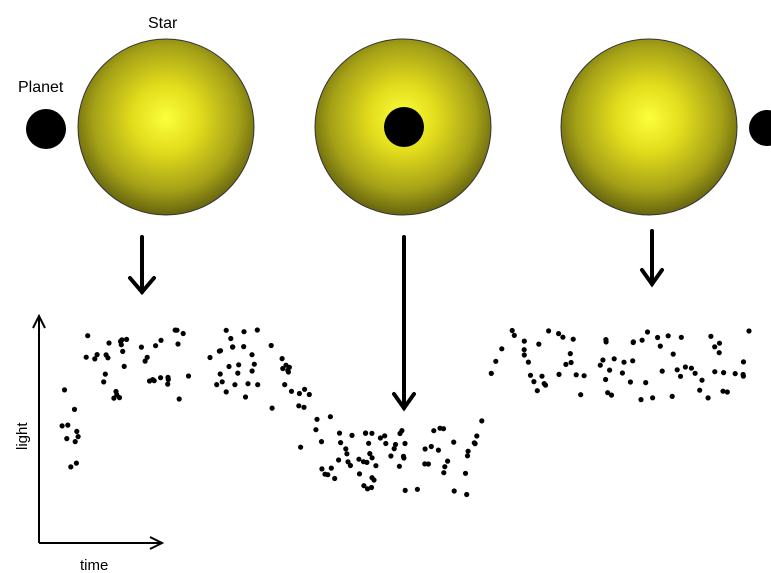 This screenshot has height=573, width=771. What do you see at coordinates (649, 127) in the screenshot?
I see `star-right` at bounding box center [649, 127].